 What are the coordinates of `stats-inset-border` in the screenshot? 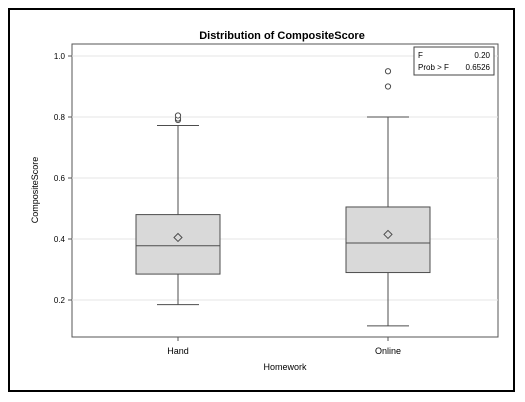 It's located at (454, 61).